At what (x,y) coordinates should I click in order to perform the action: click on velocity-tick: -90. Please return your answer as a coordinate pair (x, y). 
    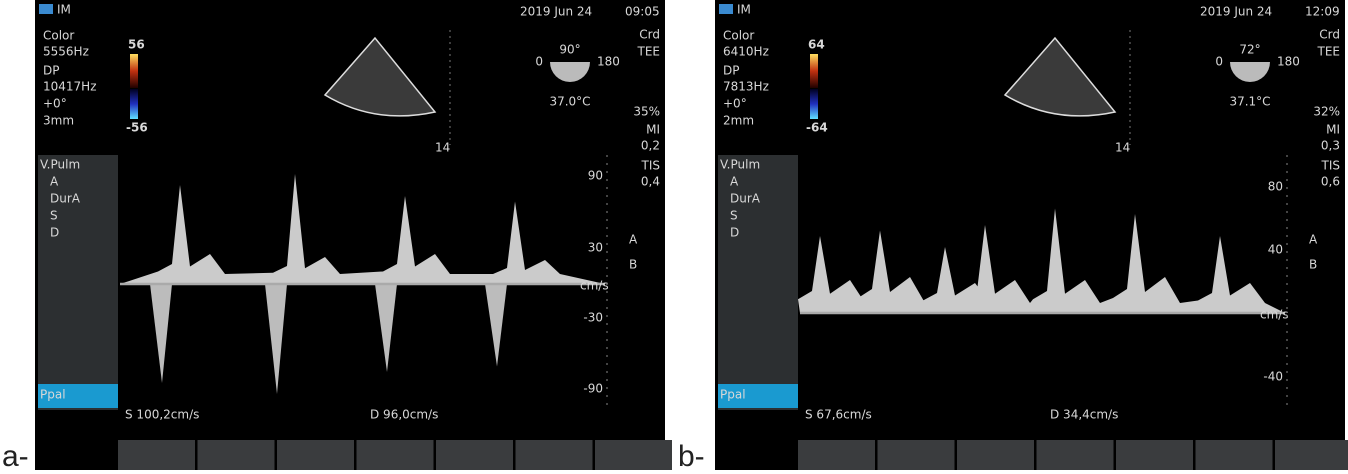
    Looking at the image, I should click on (593, 389).